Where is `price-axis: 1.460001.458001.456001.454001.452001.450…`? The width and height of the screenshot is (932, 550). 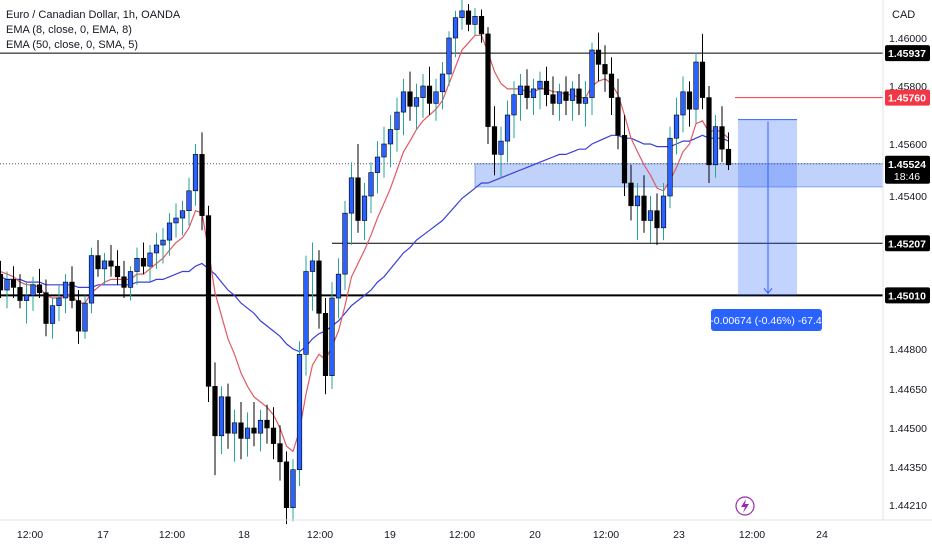
price-axis: 1.460001.458001.456001.454001.452001.450… is located at coordinates (904, 260).